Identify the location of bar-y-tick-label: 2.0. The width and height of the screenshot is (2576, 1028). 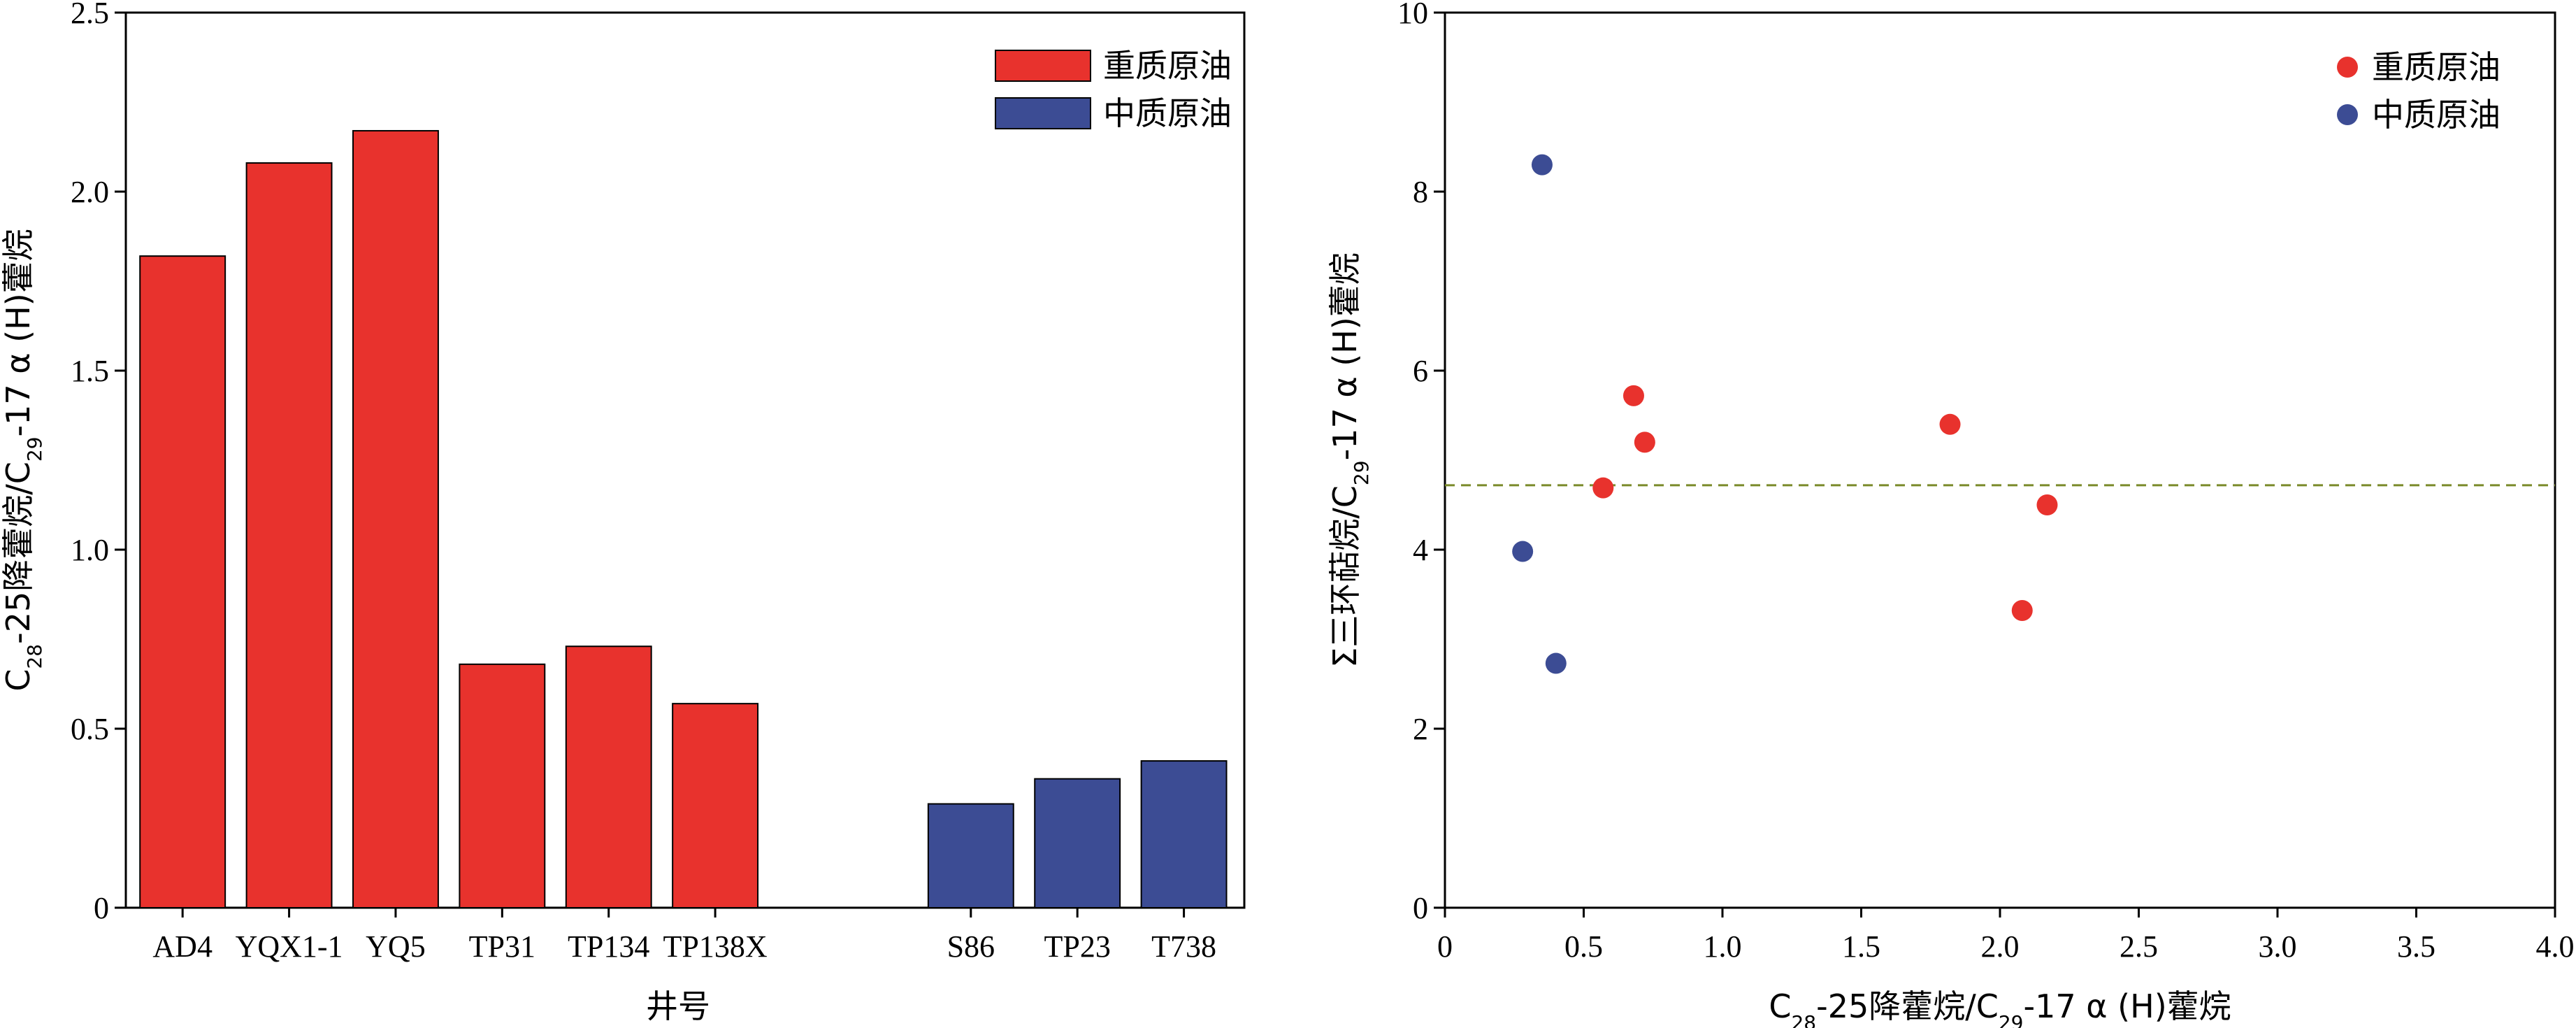
(90, 192).